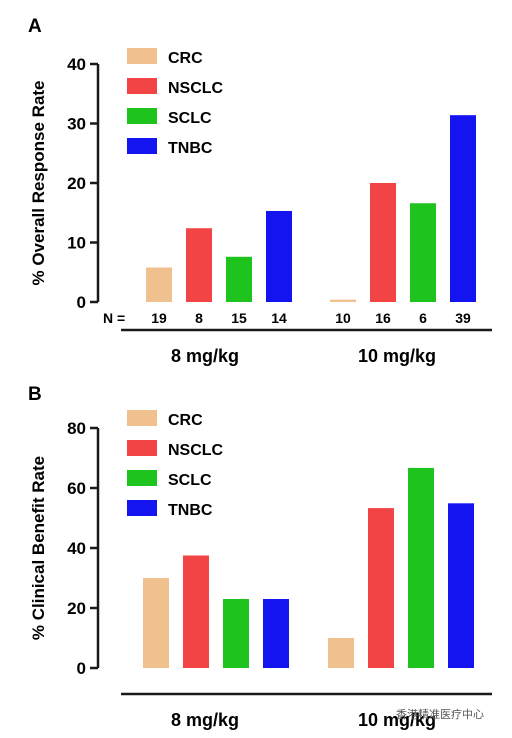 This screenshot has height=738, width=512. I want to click on y-tick-label: 30, so click(76, 124).